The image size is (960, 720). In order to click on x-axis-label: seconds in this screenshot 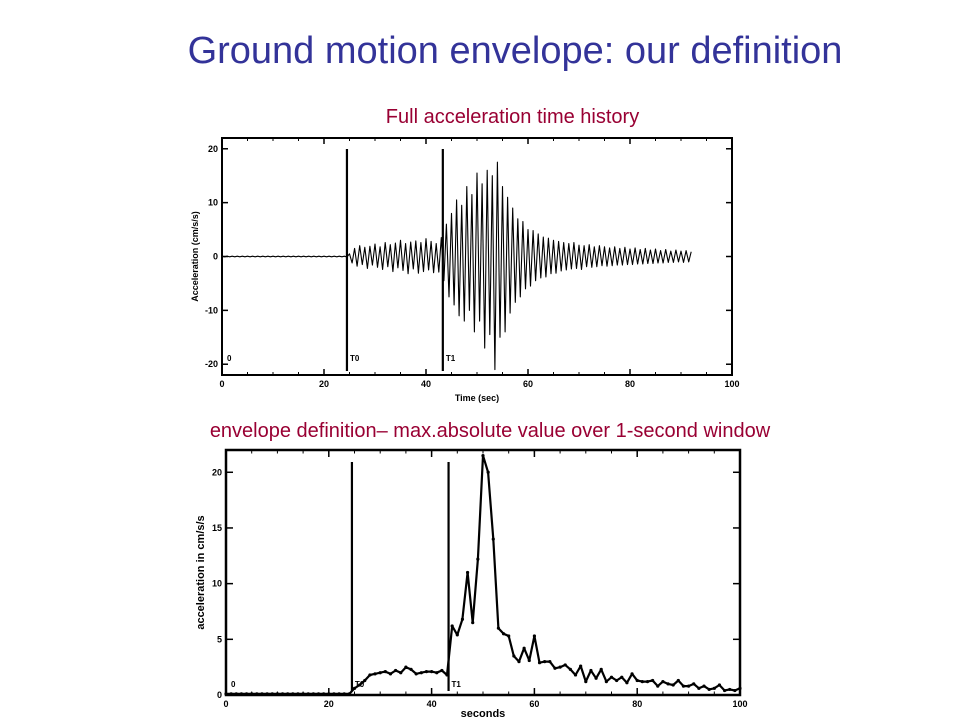, I will do `click(483, 714)`.